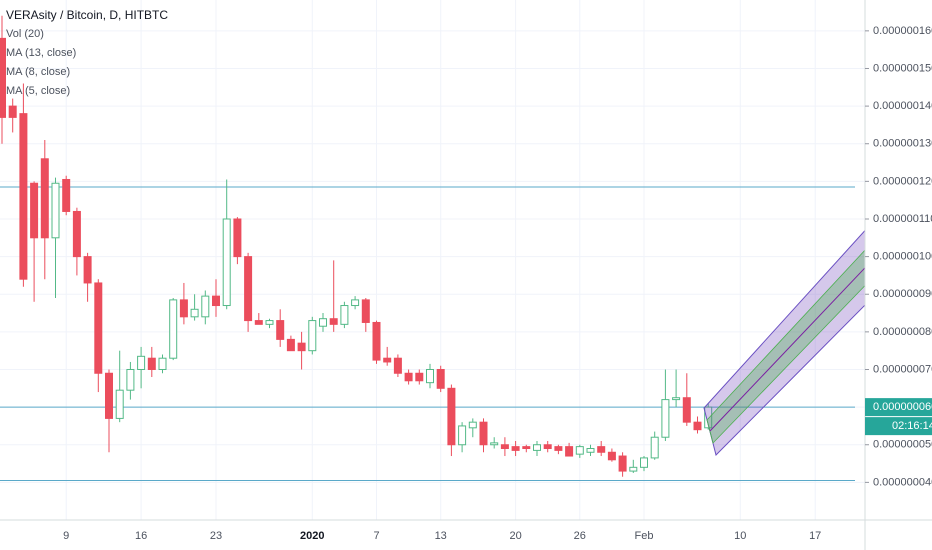 The width and height of the screenshot is (932, 550). I want to click on y-tick-label: 0.0000000800, so click(902, 332).